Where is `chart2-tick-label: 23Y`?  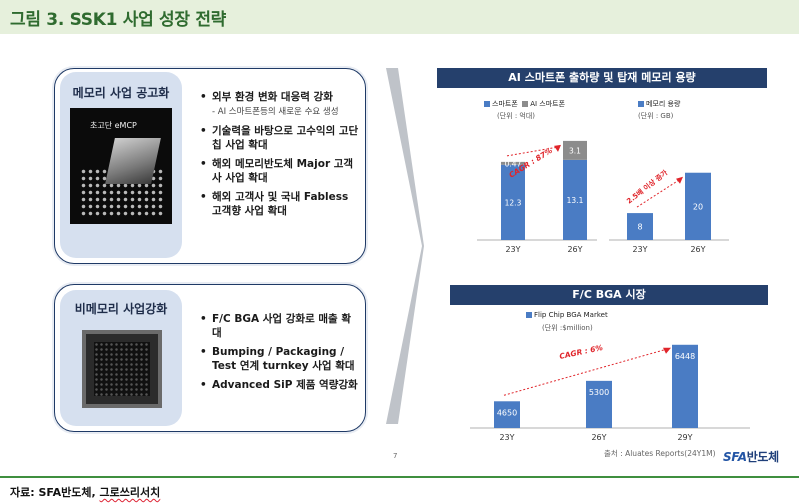 chart2-tick-label: 23Y is located at coordinates (639, 249).